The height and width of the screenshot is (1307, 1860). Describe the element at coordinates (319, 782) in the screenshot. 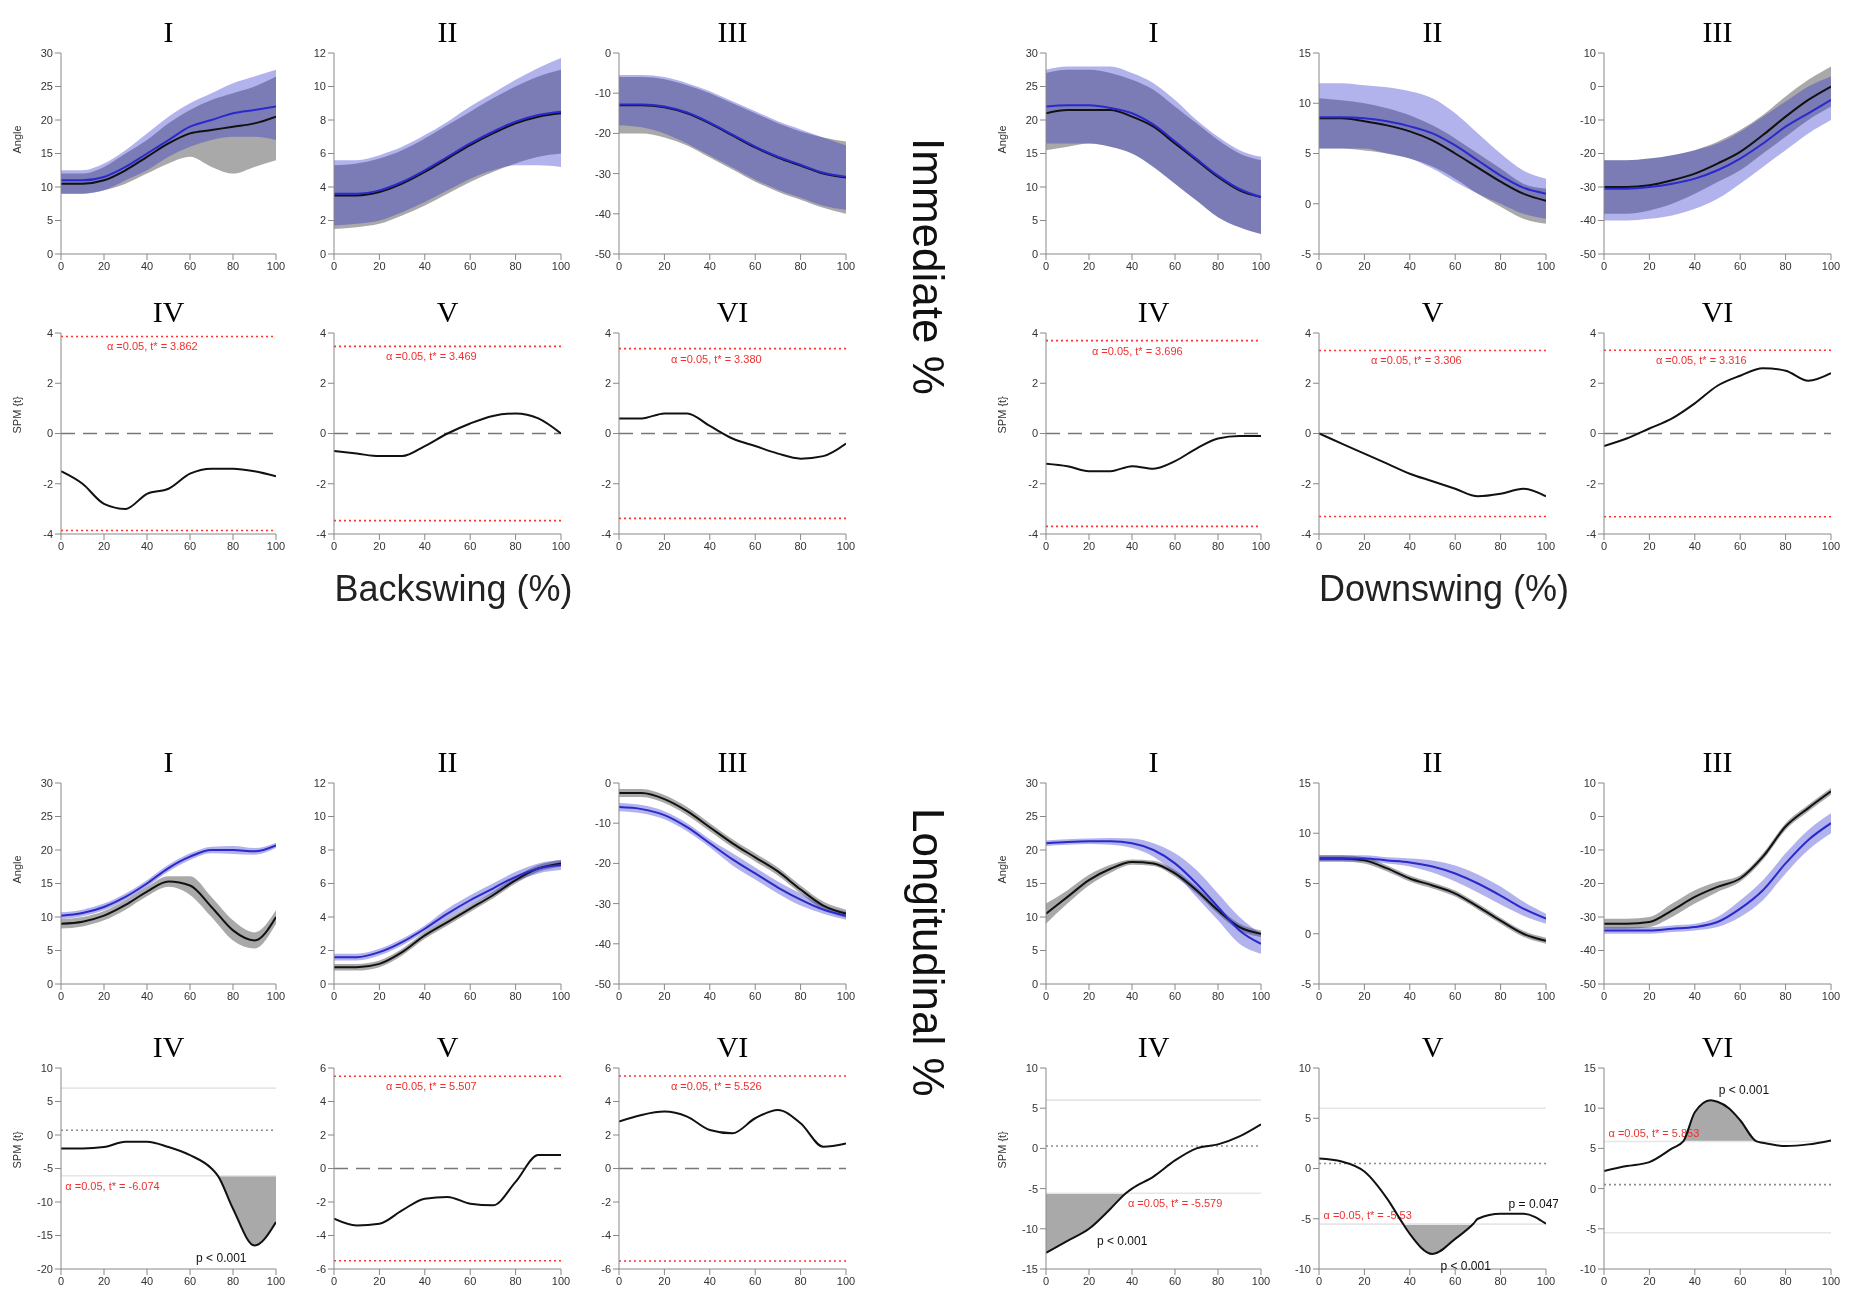

I see `y-tick-label: 12` at that location.